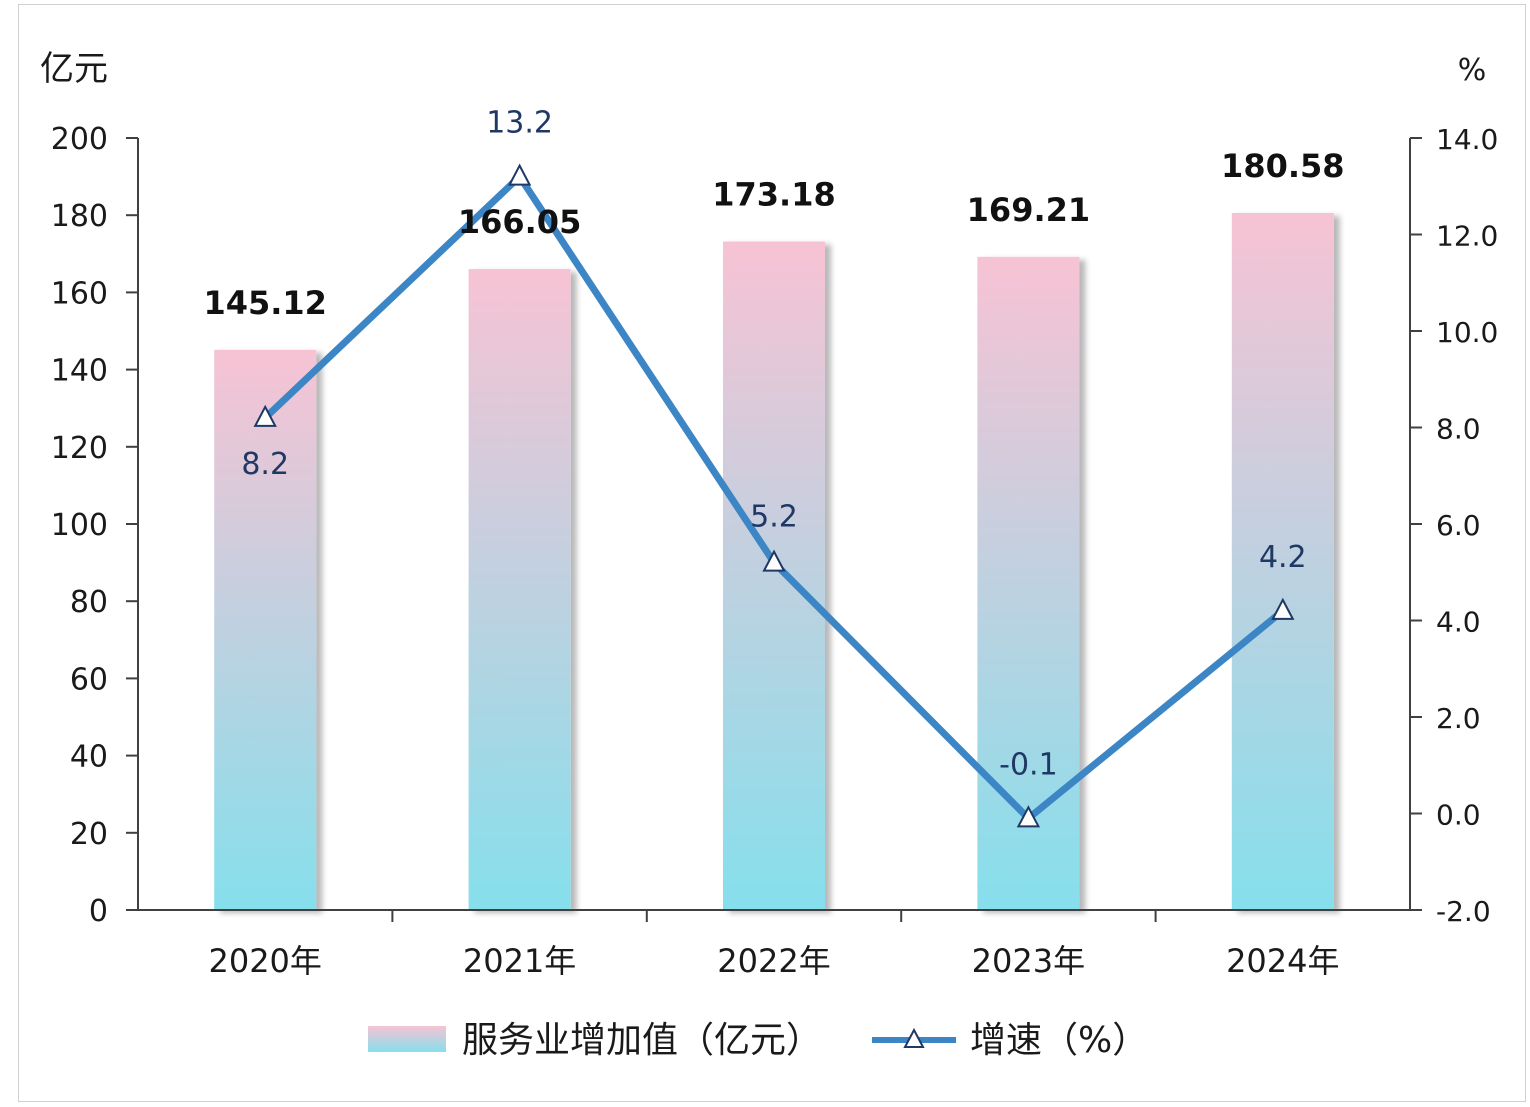  I want to click on left-axis-unit: 亿元, so click(74, 69).